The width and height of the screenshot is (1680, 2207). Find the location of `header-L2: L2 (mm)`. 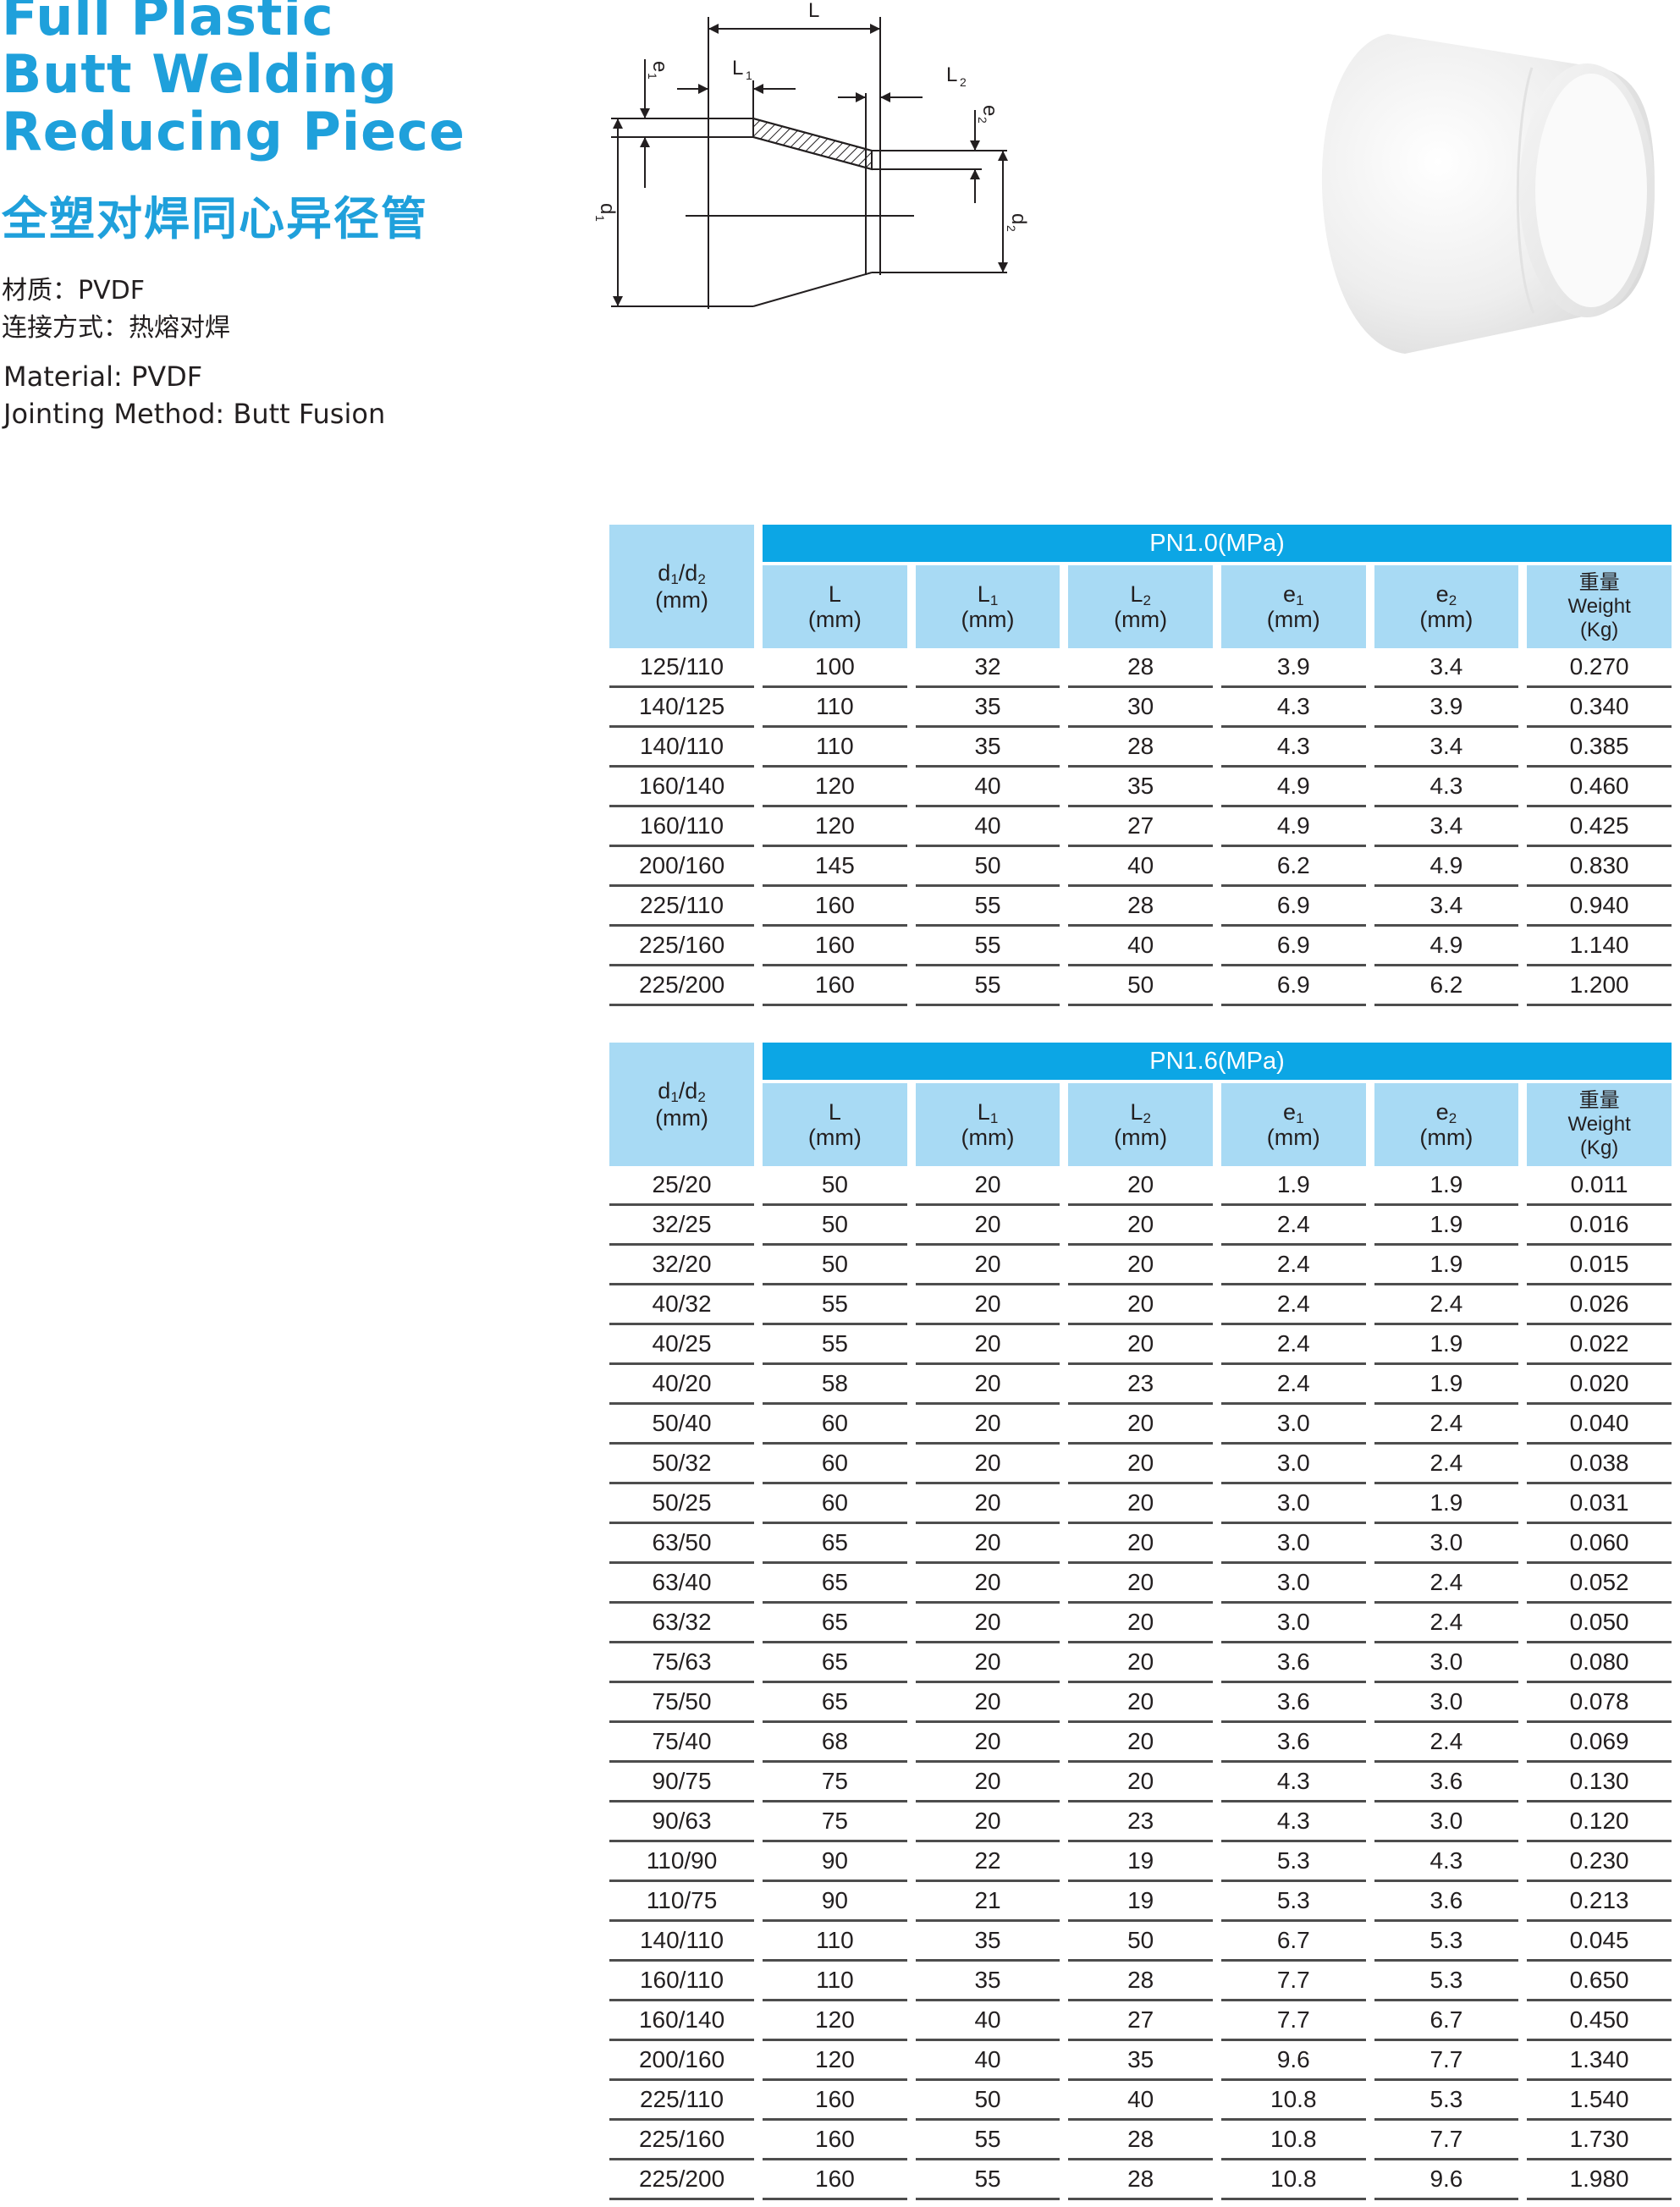

header-L2: L2 (mm) is located at coordinates (1140, 605).